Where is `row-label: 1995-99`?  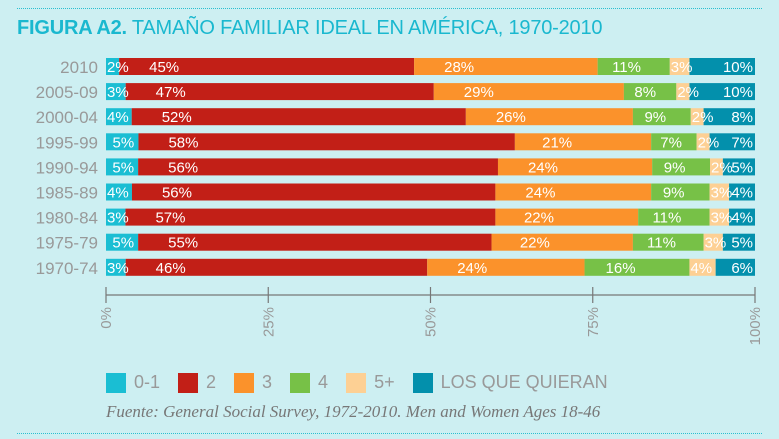
row-label: 1995-99 is located at coordinates (67, 142).